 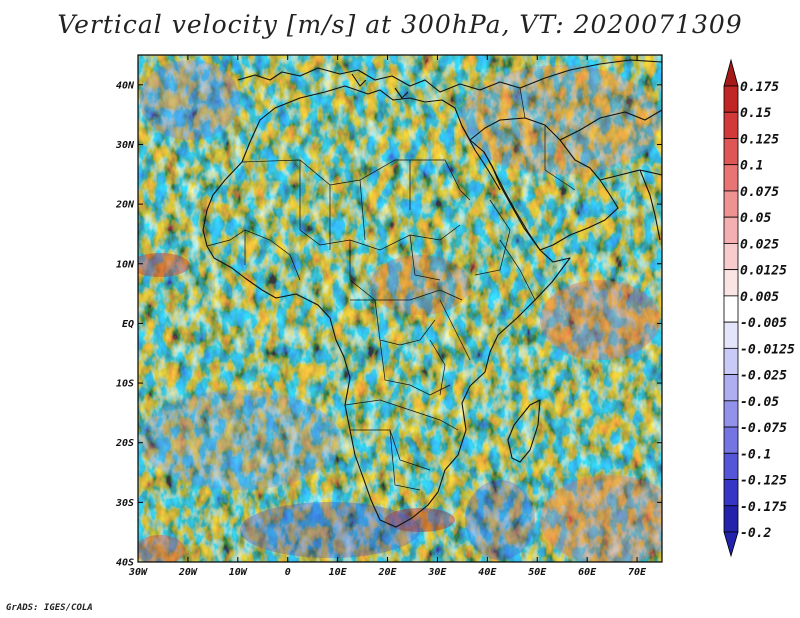 I want to click on colorbar-top-arrow, so click(x=731, y=72).